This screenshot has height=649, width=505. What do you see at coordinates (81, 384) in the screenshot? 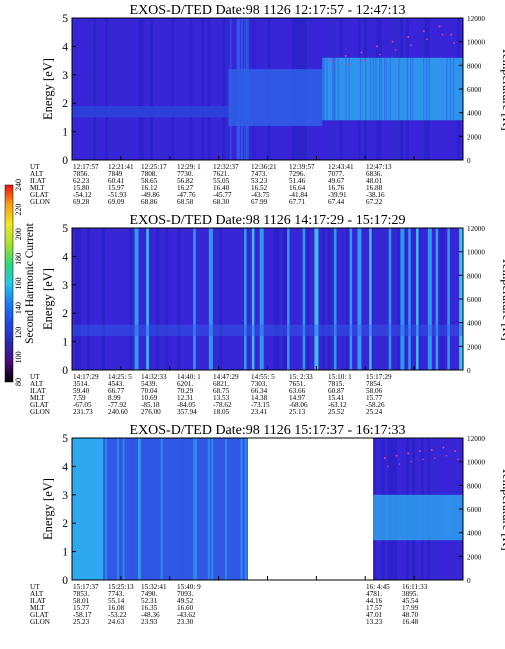
I see `ephemeris-value: 3514.` at bounding box center [81, 384].